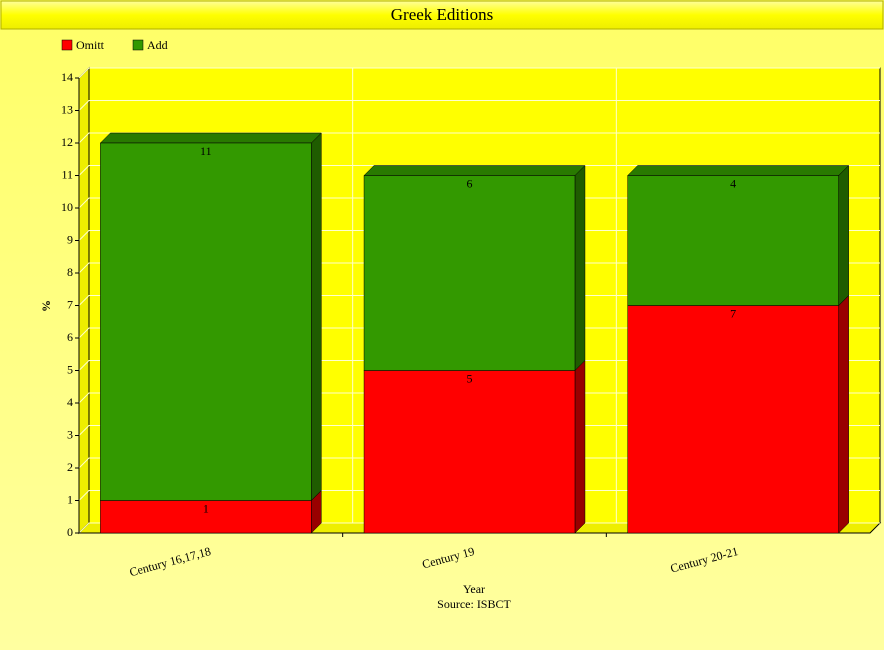 This screenshot has width=884, height=650. I want to click on y-tick-label: 14, so click(67, 77).